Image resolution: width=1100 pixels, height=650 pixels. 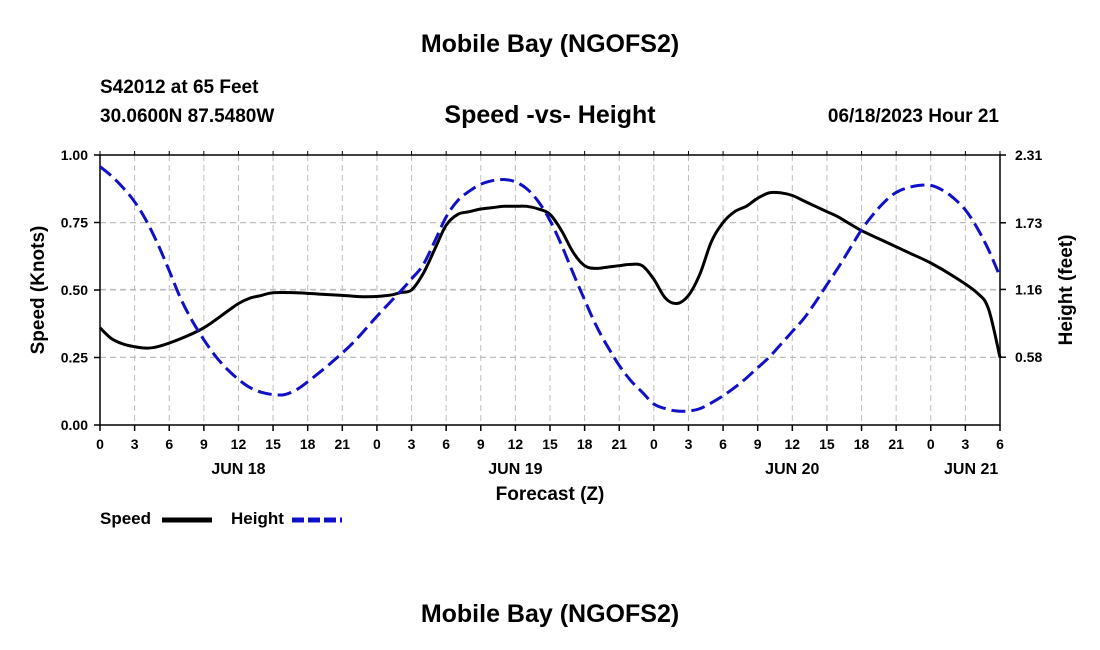 What do you see at coordinates (550, 494) in the screenshot?
I see `x-axis-label: Forecast (Z)` at bounding box center [550, 494].